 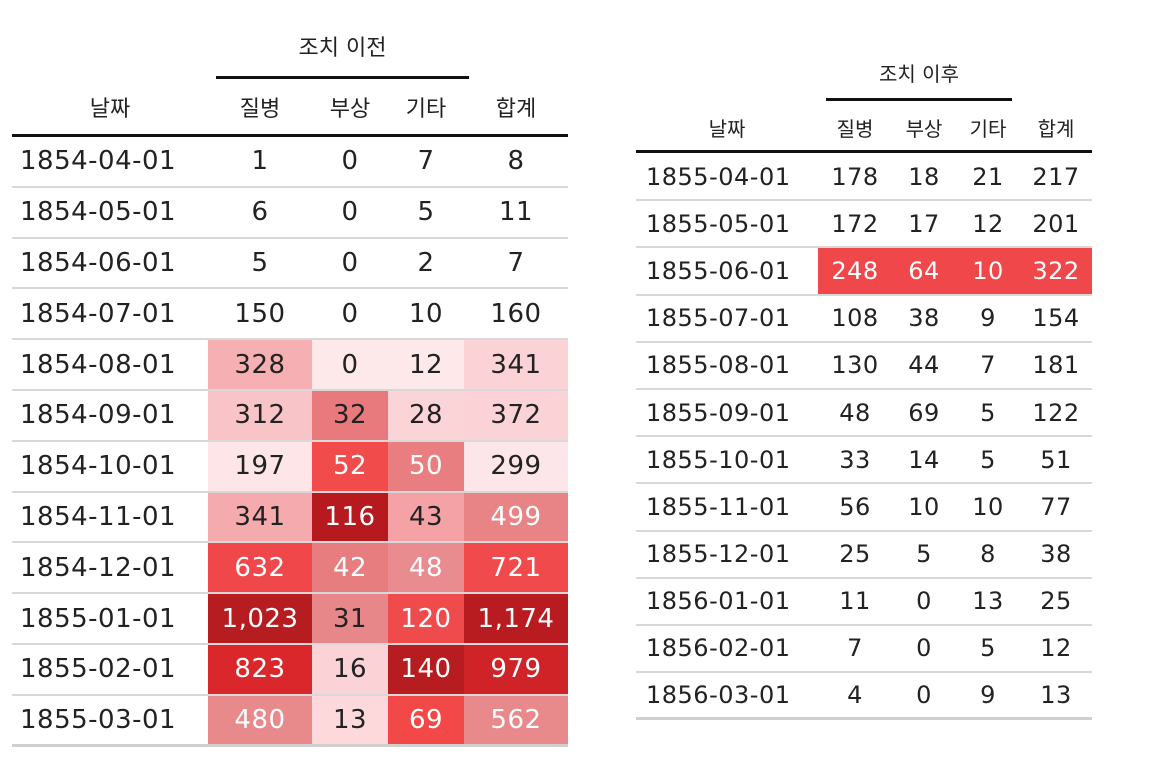 I want to click on table-row: 1854-07-01 150 0 10 160, so click(x=290, y=315).